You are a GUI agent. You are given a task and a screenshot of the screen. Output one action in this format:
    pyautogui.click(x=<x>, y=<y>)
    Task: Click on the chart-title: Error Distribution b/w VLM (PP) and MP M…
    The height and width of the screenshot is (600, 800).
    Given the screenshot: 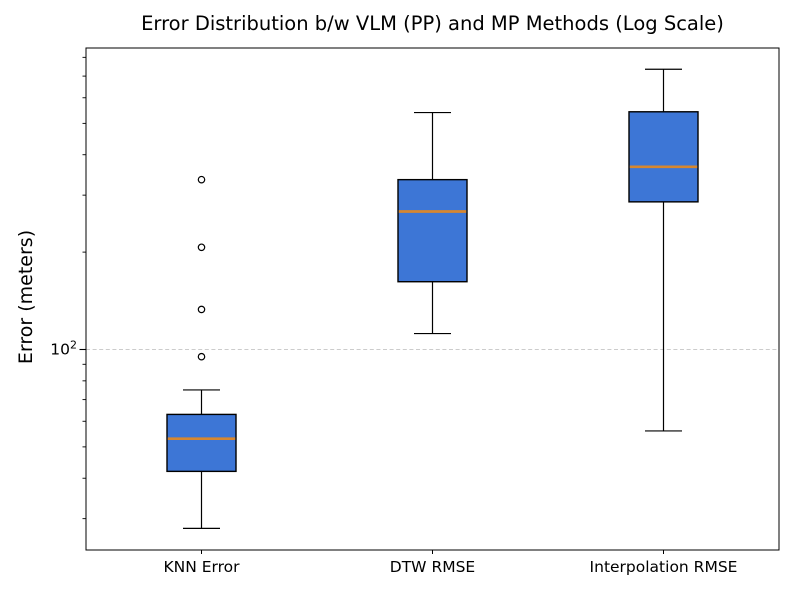 What is the action you would take?
    pyautogui.click(x=432, y=23)
    